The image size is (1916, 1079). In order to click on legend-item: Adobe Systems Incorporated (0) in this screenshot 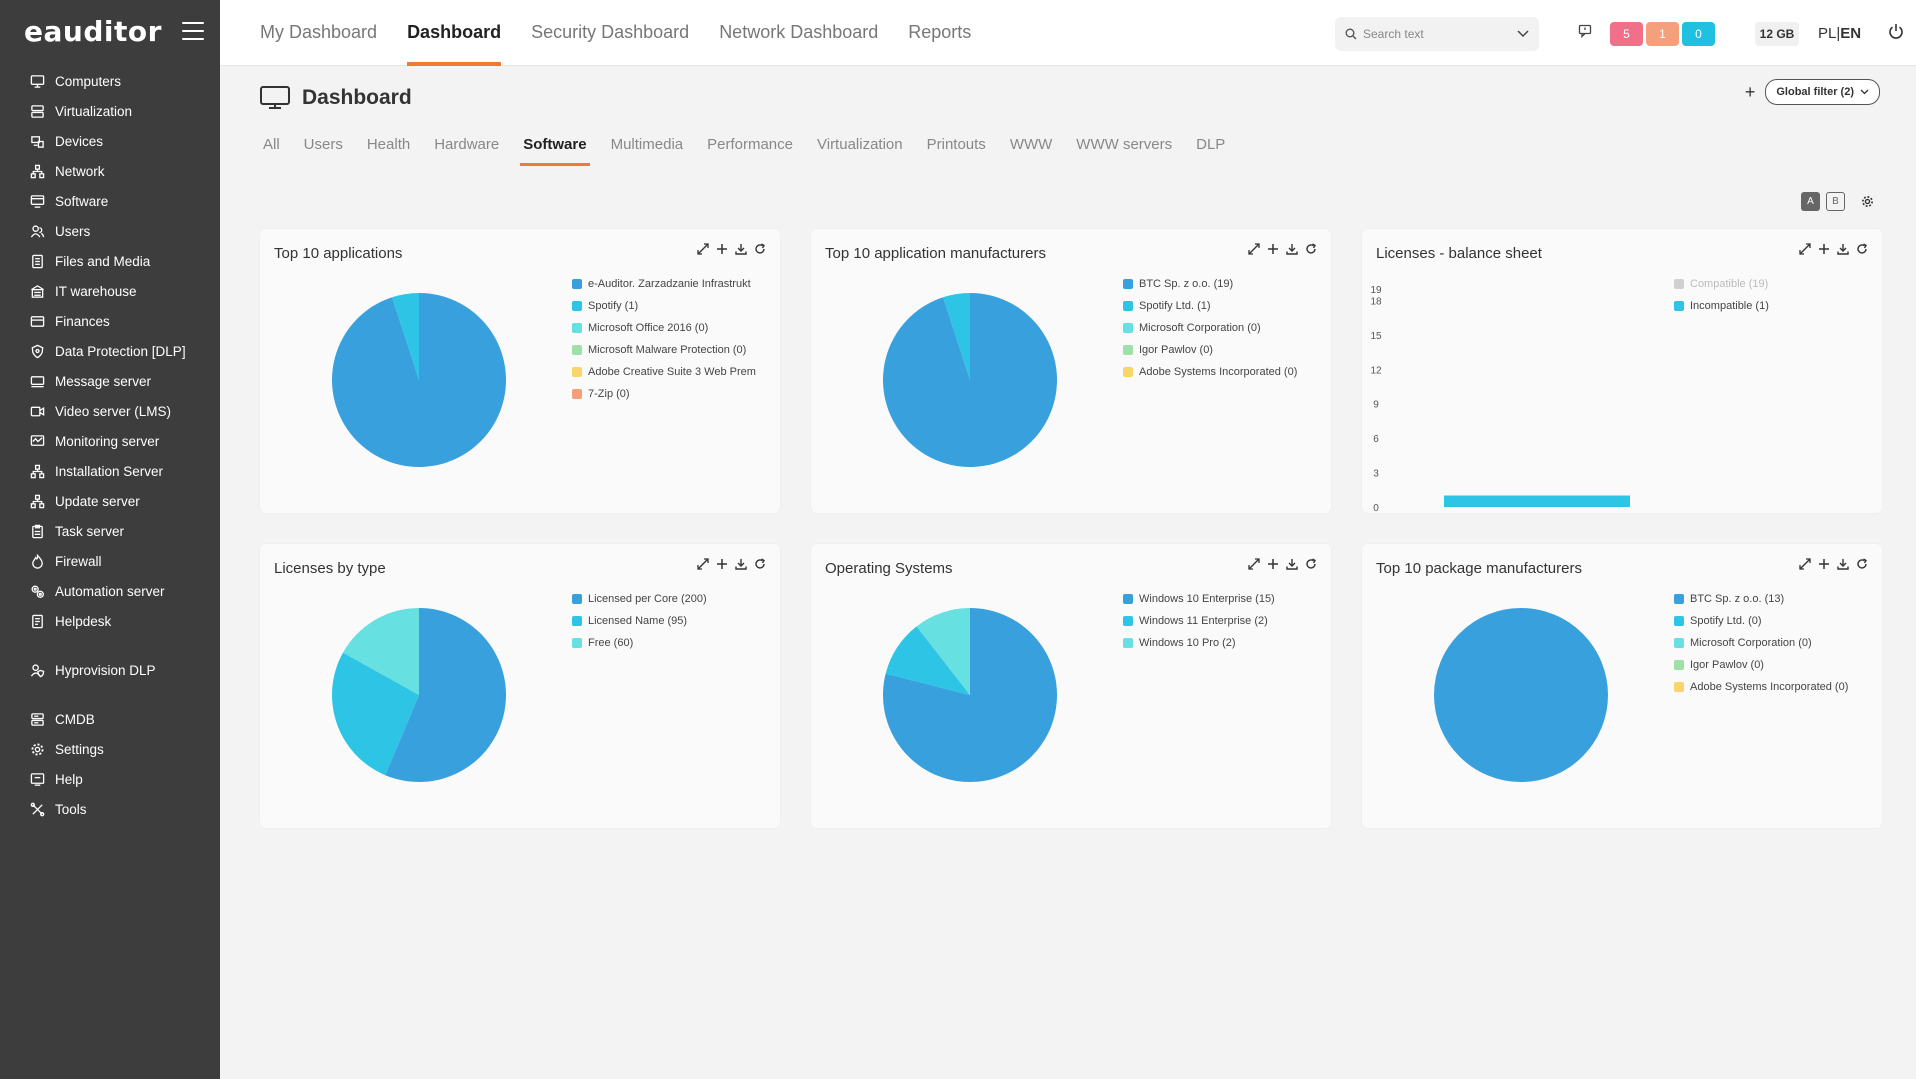, I will do `click(1210, 372)`.